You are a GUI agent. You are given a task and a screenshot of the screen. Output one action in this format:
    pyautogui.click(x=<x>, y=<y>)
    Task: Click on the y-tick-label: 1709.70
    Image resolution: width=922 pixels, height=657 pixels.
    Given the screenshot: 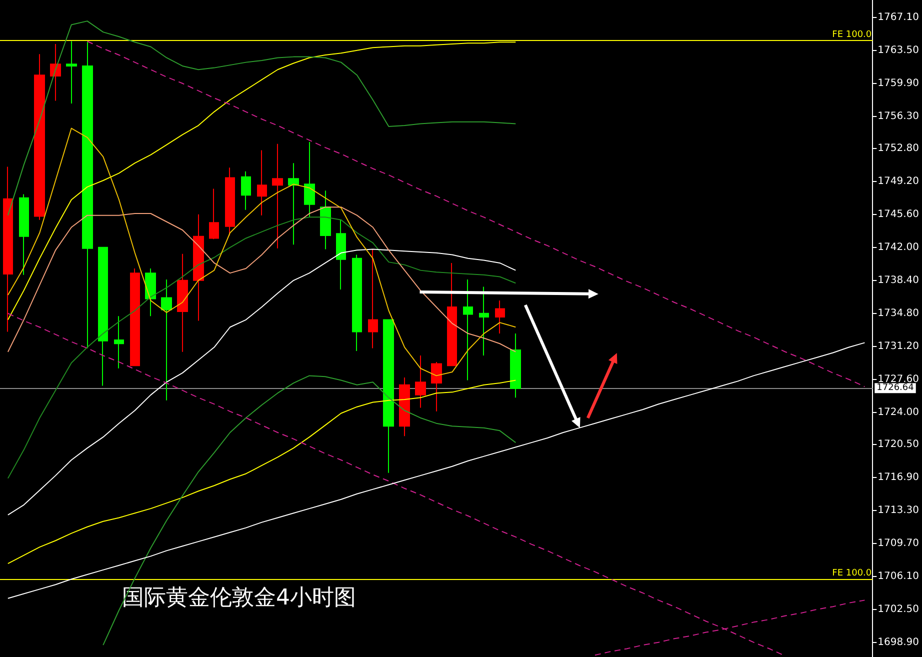 What is the action you would take?
    pyautogui.click(x=899, y=543)
    